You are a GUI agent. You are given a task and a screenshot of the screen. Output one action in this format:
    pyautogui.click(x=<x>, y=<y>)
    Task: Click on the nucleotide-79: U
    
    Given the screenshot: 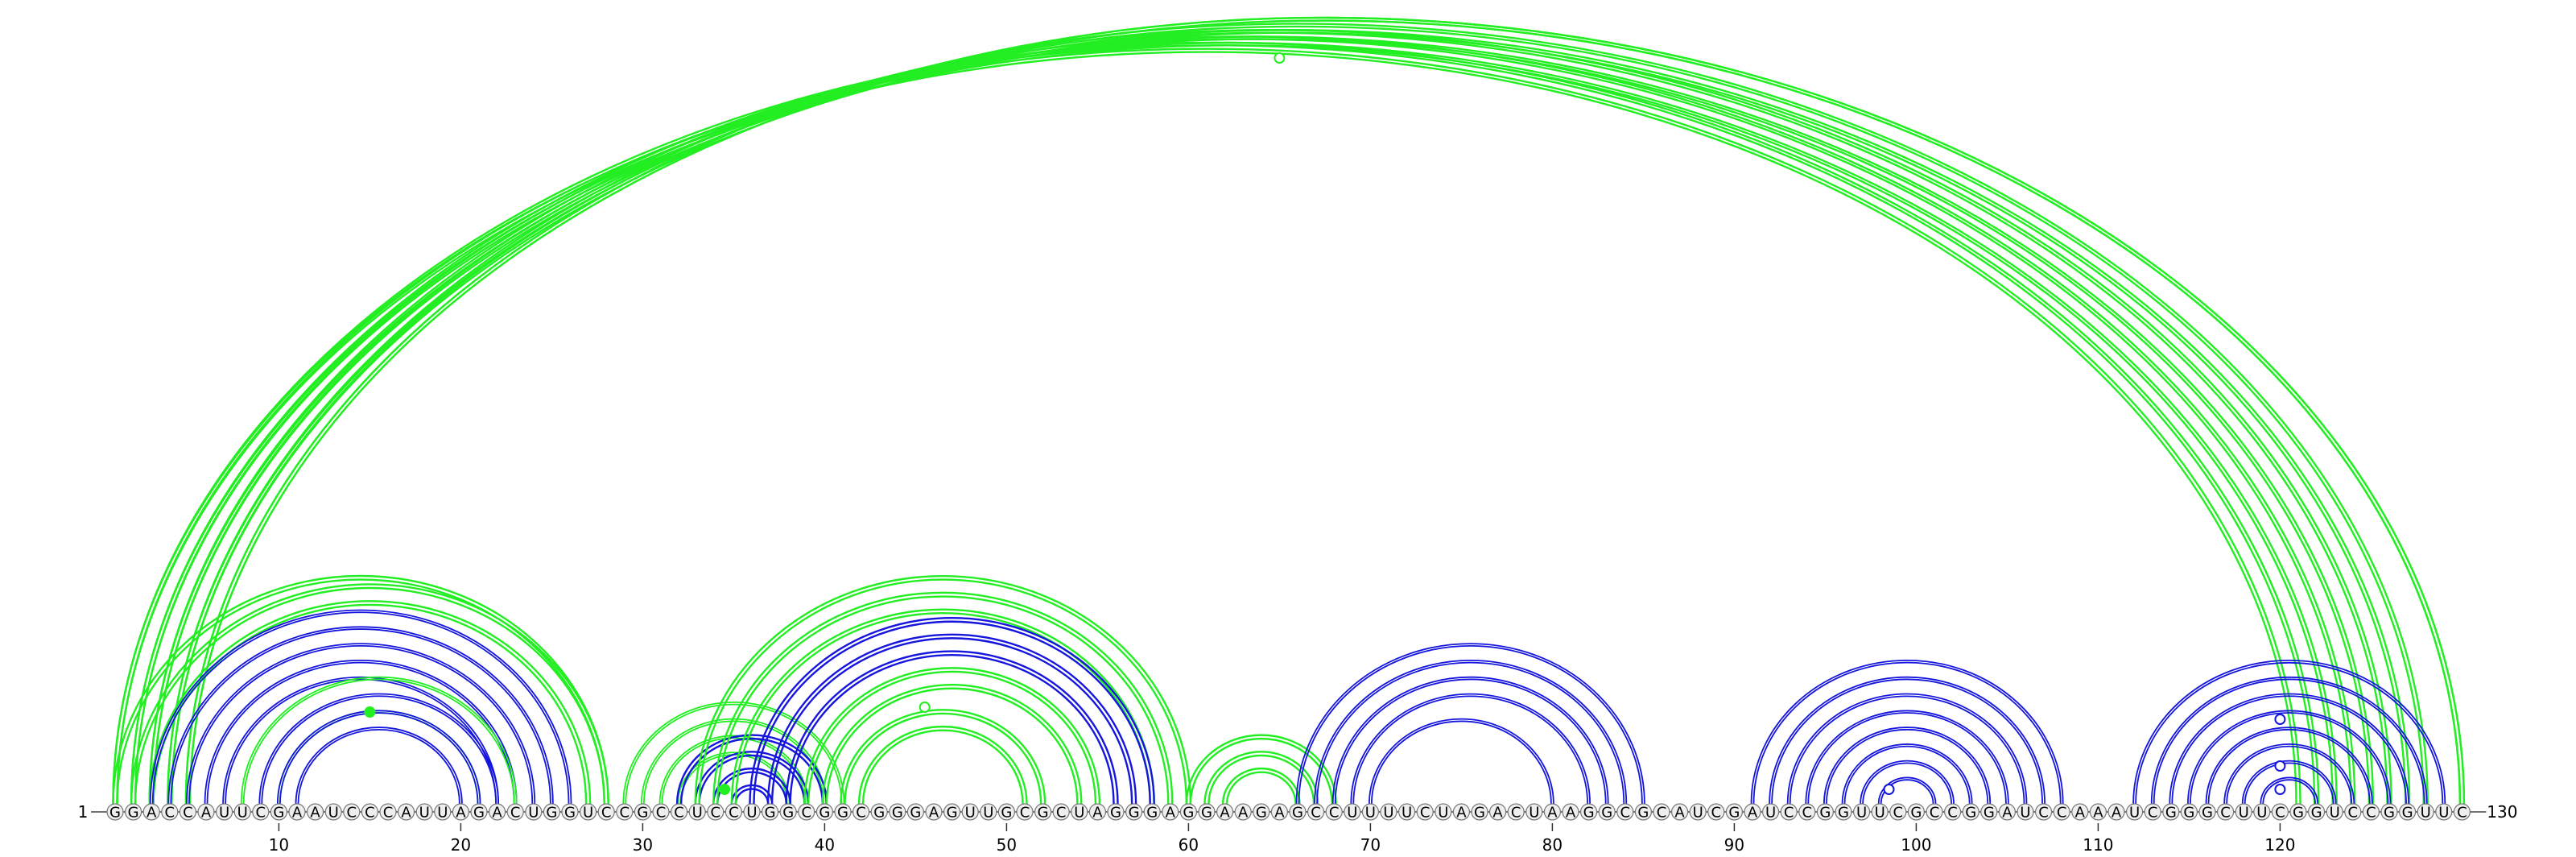 What is the action you would take?
    pyautogui.click(x=1534, y=812)
    